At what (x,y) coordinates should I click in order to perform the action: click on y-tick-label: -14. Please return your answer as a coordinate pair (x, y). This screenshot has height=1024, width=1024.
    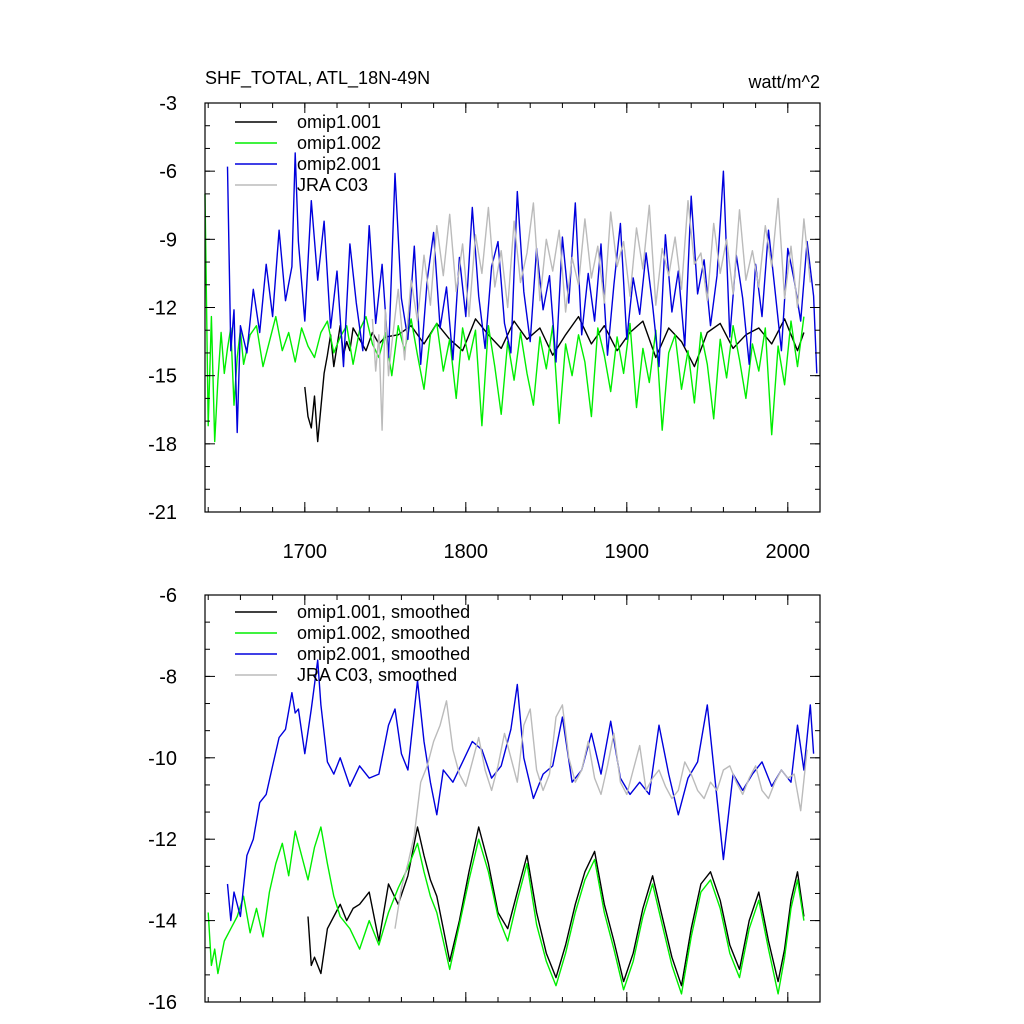
    Looking at the image, I should click on (162, 922).